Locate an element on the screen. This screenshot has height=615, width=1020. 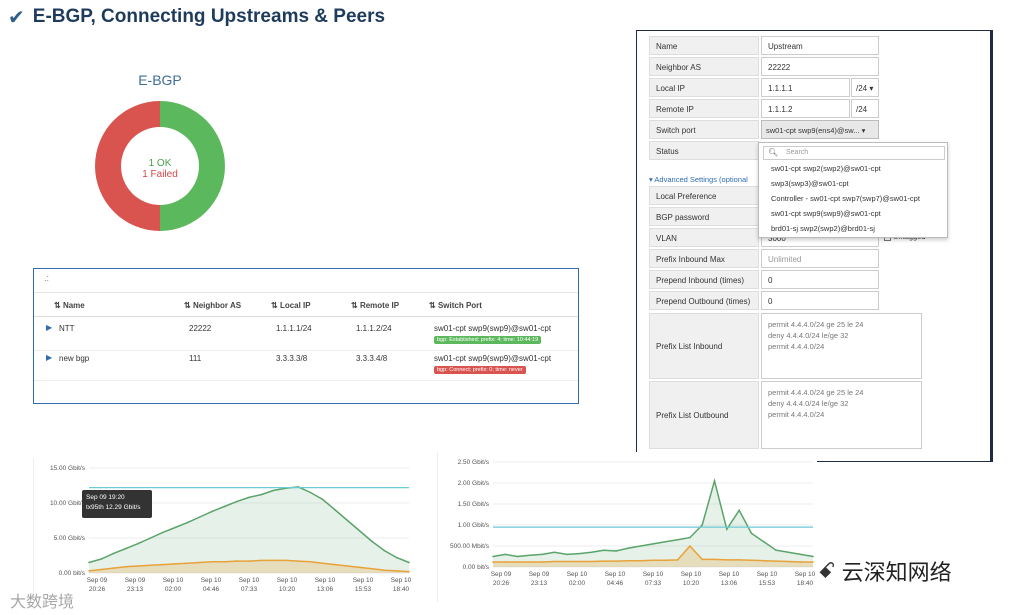
prepend-inbound-label: Prepend Inbound (times) is located at coordinates (704, 279).